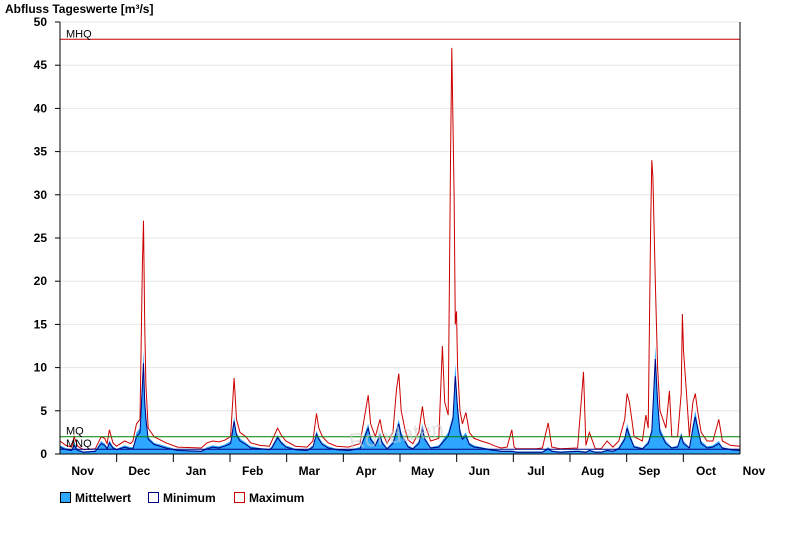 The height and width of the screenshot is (550, 800). Describe the element at coordinates (479, 471) in the screenshot. I see `x-tick-label: Jun` at that location.